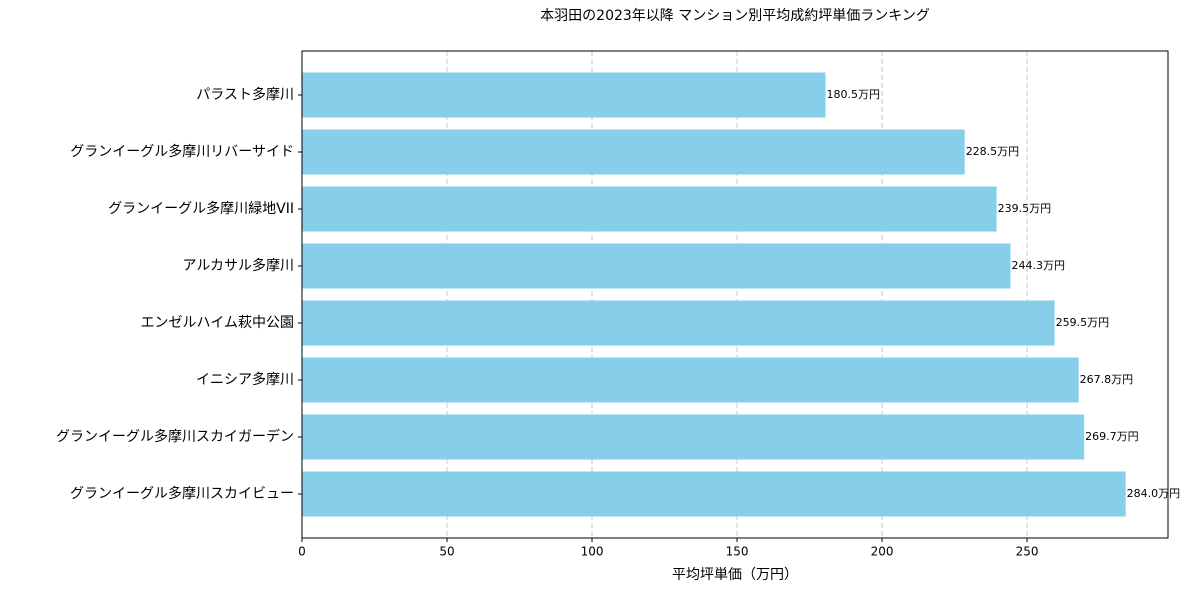 This screenshot has height=593, width=1196. What do you see at coordinates (1027, 552) in the screenshot?
I see `x-tick-label: 250` at bounding box center [1027, 552].